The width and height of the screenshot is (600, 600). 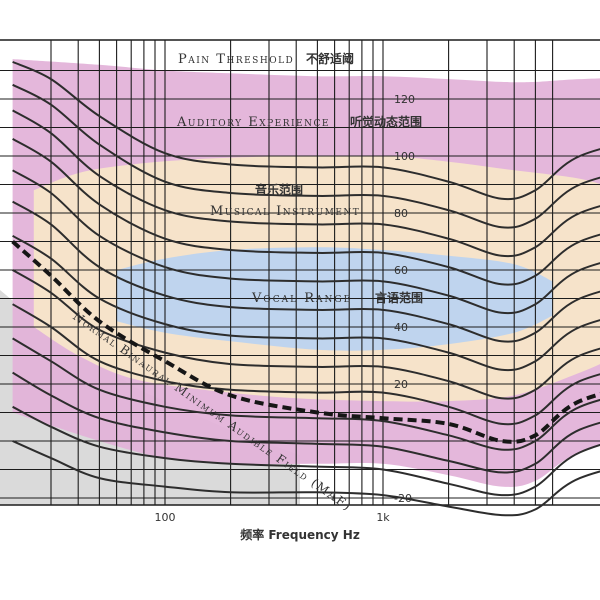 I want to click on vocal-range-en-text: Vocal Range, so click(x=301, y=298).